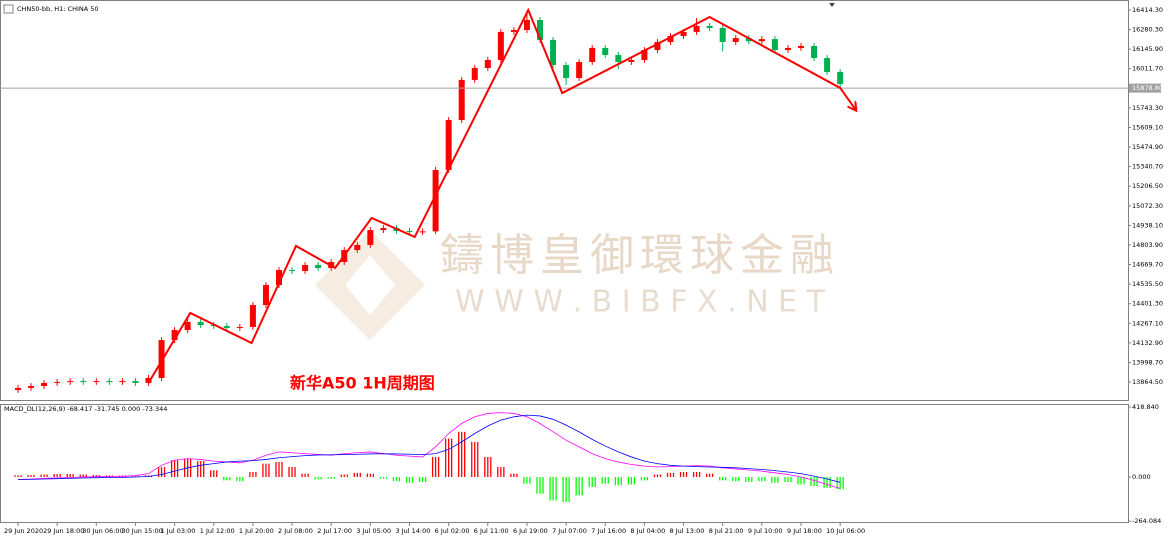 Image resolution: width=1170 pixels, height=541 pixels. What do you see at coordinates (1147, 49) in the screenshot?
I see `y-tick-label: 16145.90` at bounding box center [1147, 49].